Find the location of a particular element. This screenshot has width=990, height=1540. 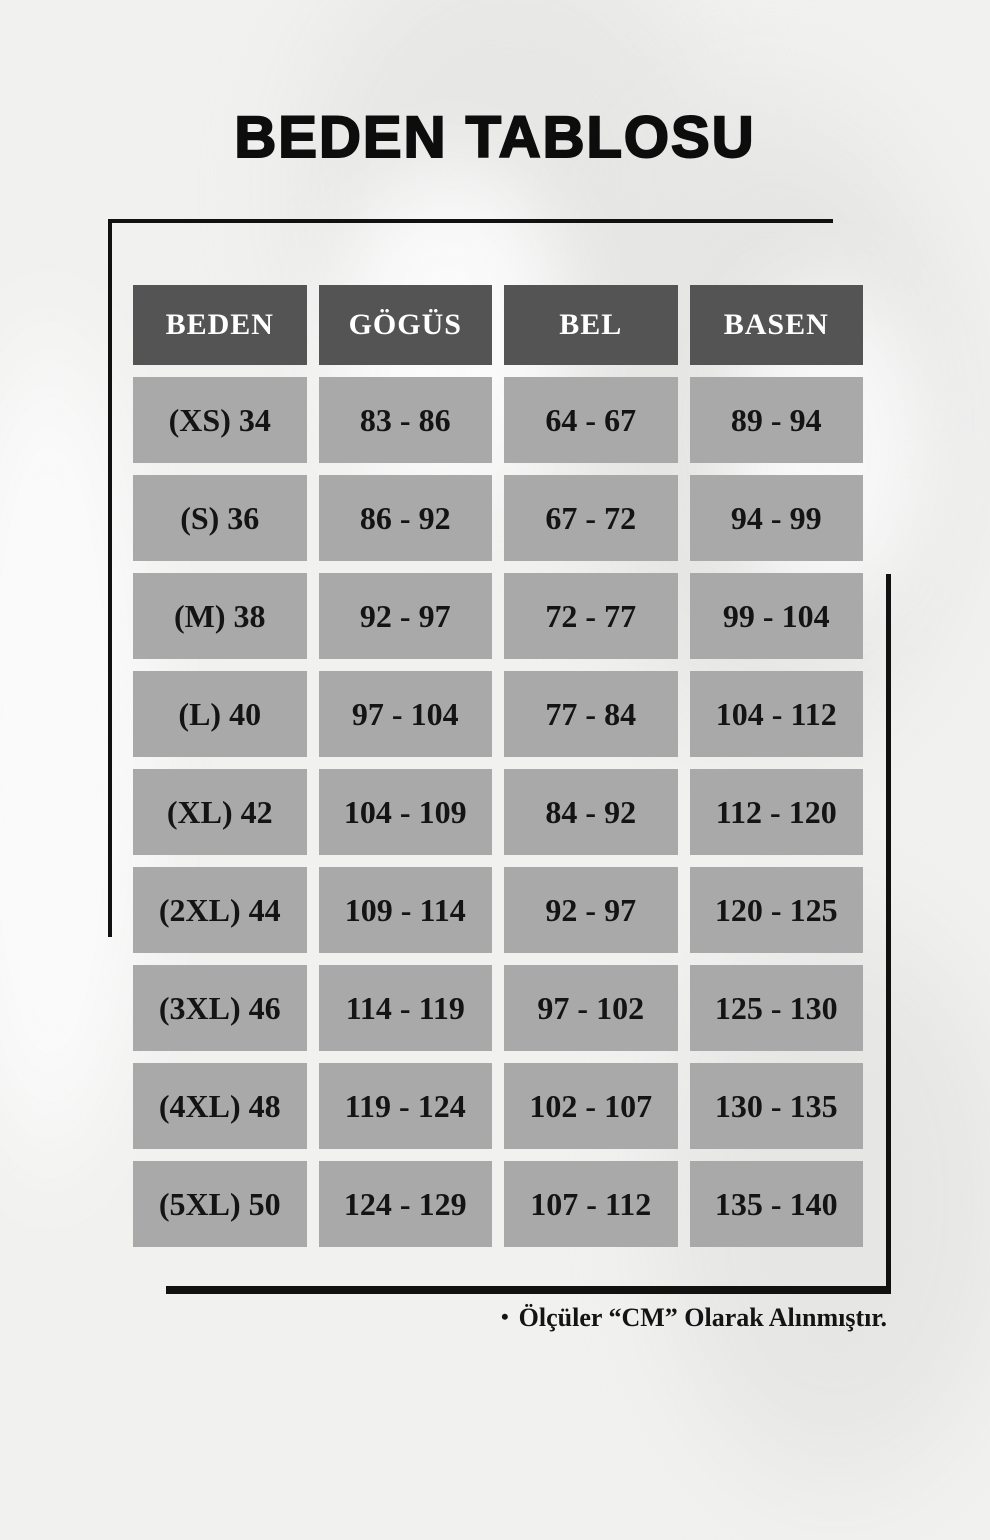

table-value-cell: 125 - 130 is located at coordinates (776, 1008).